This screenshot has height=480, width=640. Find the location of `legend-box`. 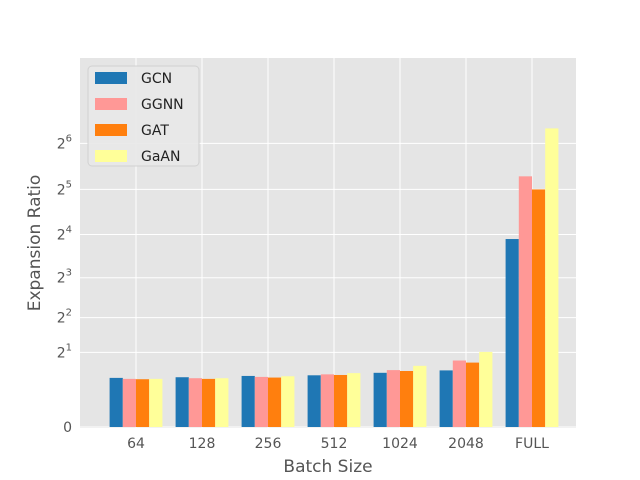

legend-box is located at coordinates (143, 116).